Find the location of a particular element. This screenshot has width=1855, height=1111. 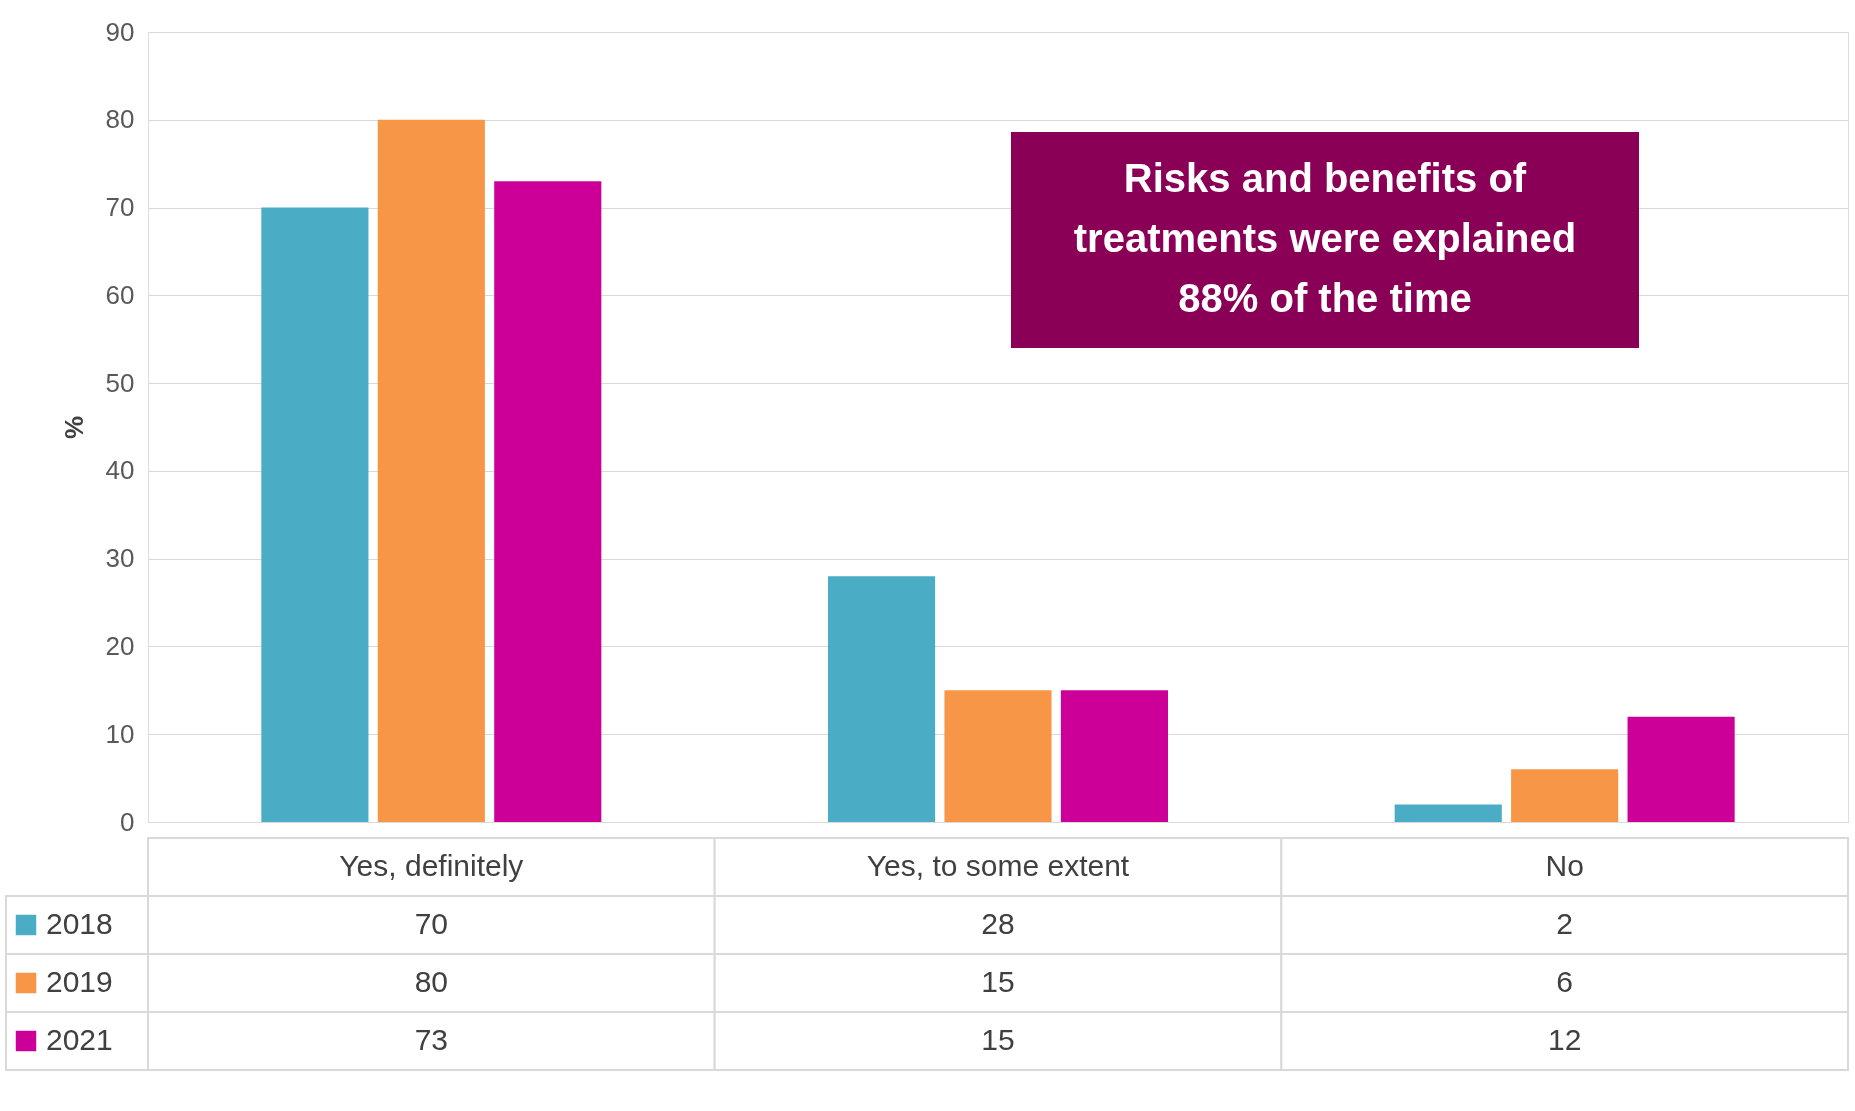

annotation: Risks and benefits of treatments were explained 88% of the time is located at coordinates (1325, 238).